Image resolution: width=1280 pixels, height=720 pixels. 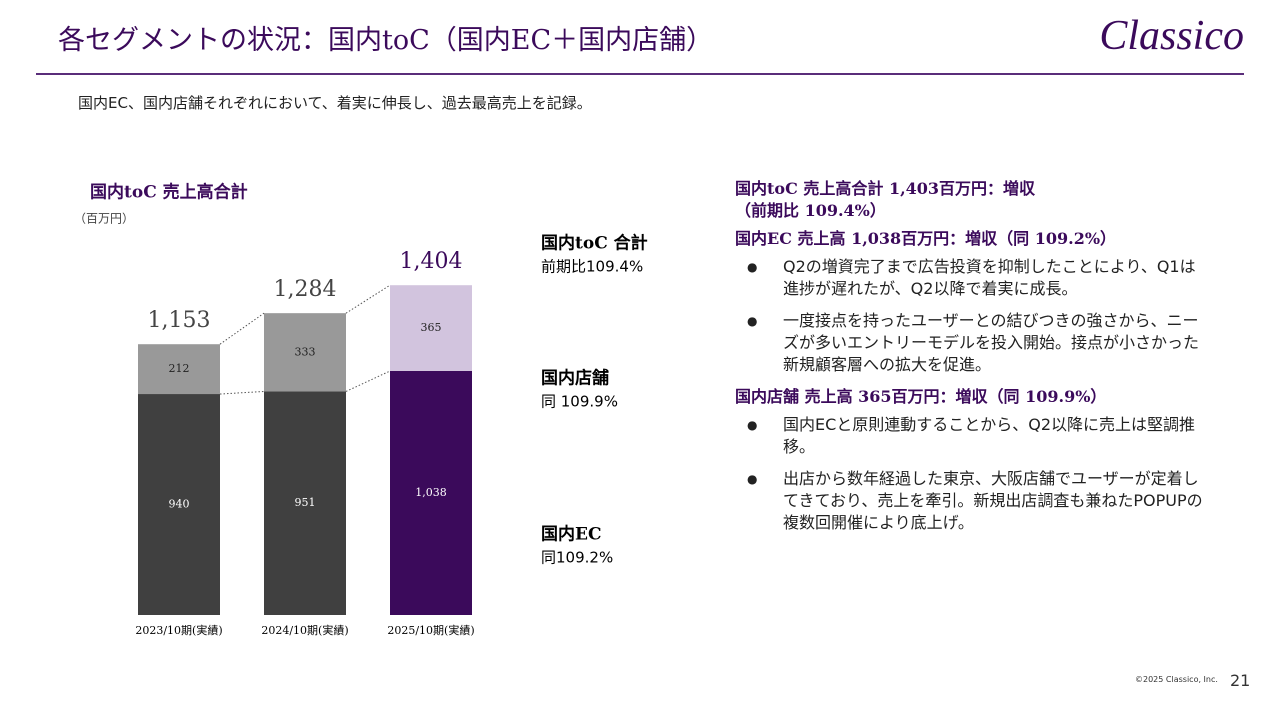 What do you see at coordinates (178, 630) in the screenshot?
I see `x-tick-label: 2023/10期(実績)` at bounding box center [178, 630].